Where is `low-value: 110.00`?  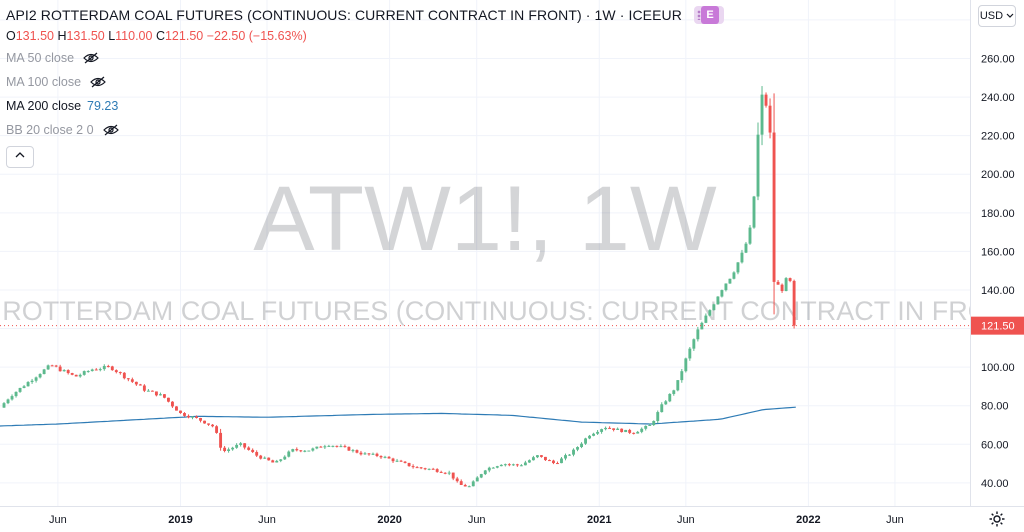 low-value: 110.00 is located at coordinates (134, 36).